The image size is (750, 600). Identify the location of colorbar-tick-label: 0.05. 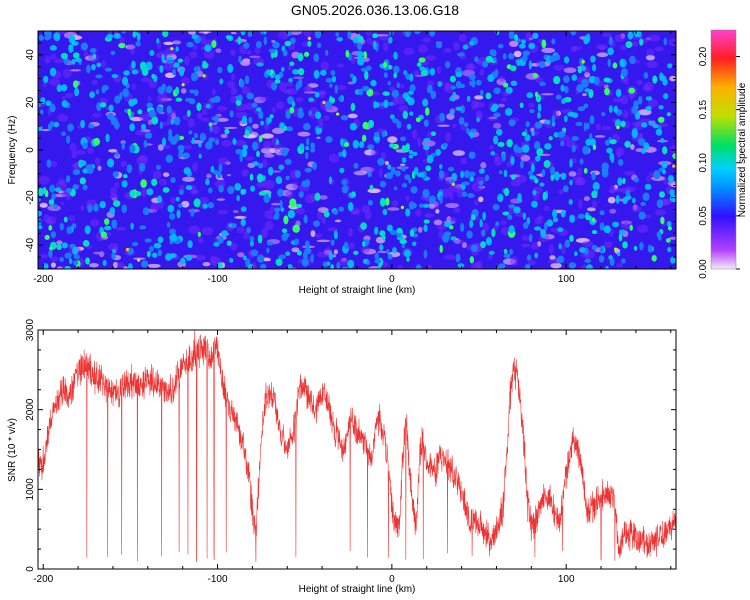
(703, 216).